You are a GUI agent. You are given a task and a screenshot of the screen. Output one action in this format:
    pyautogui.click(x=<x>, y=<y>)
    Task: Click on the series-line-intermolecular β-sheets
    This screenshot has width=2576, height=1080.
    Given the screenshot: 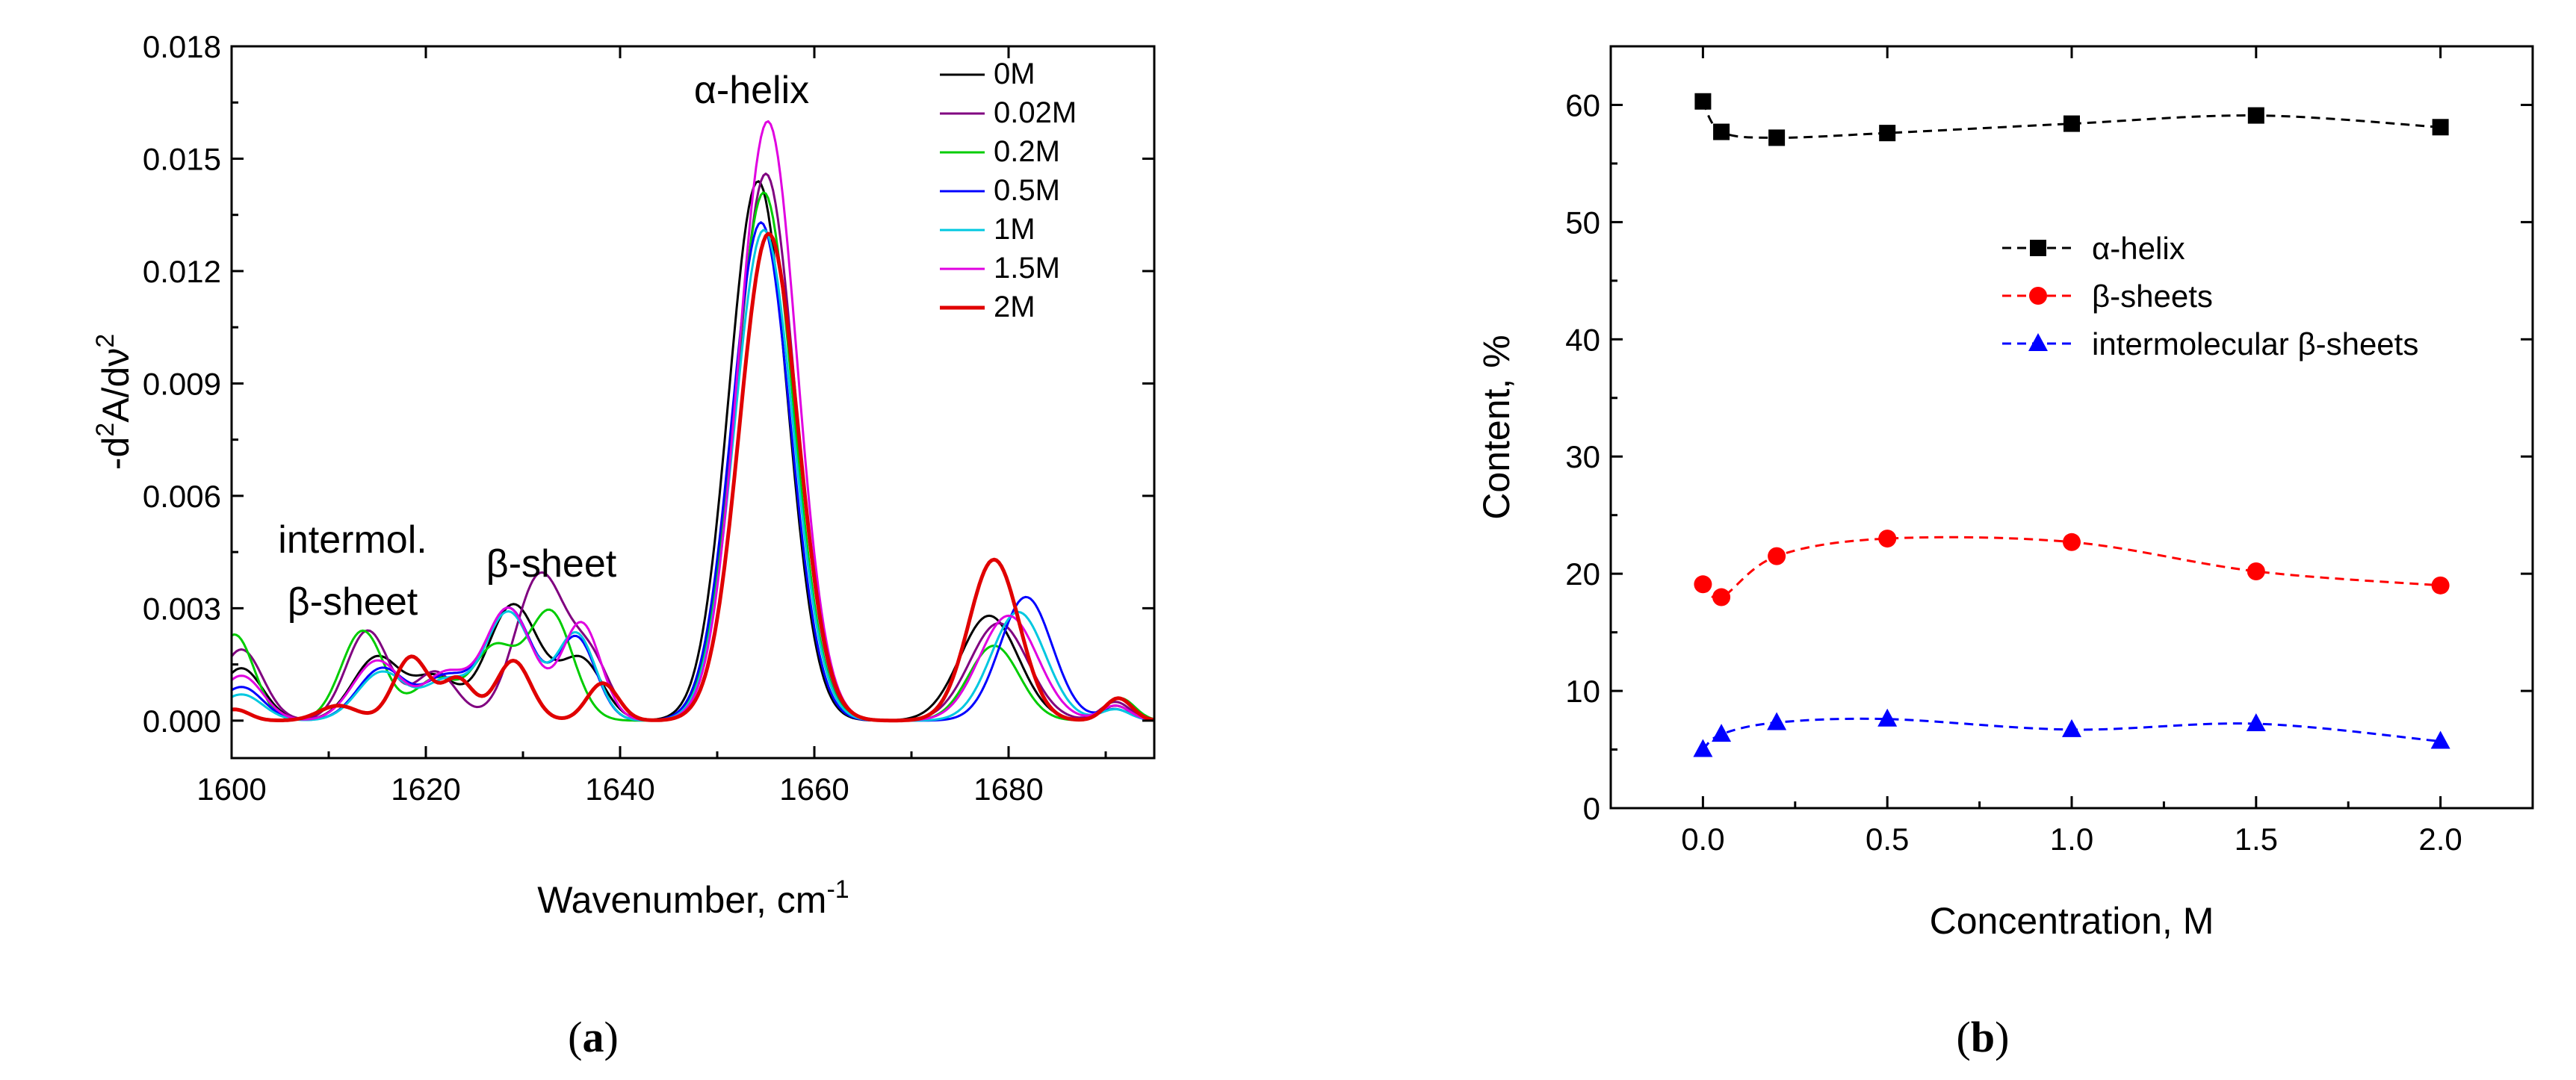 What is the action you would take?
    pyautogui.click(x=2071, y=734)
    